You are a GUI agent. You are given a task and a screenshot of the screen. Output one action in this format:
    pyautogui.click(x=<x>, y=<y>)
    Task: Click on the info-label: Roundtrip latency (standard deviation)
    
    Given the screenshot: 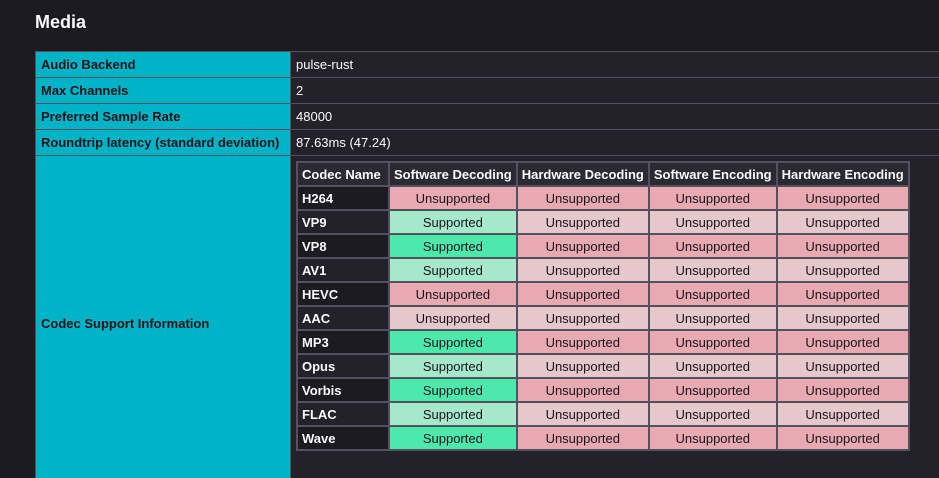 What is the action you would take?
    pyautogui.click(x=163, y=142)
    